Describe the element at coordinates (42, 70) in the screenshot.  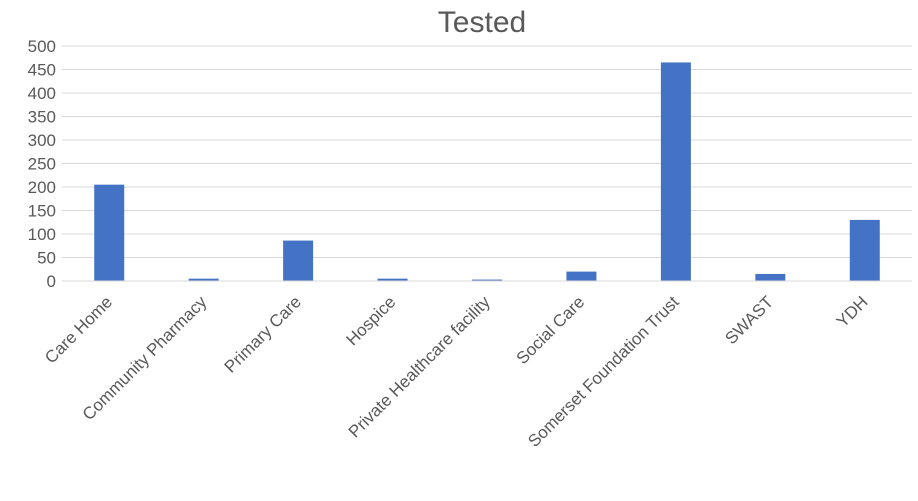
I see `y-tick-label: 450` at that location.